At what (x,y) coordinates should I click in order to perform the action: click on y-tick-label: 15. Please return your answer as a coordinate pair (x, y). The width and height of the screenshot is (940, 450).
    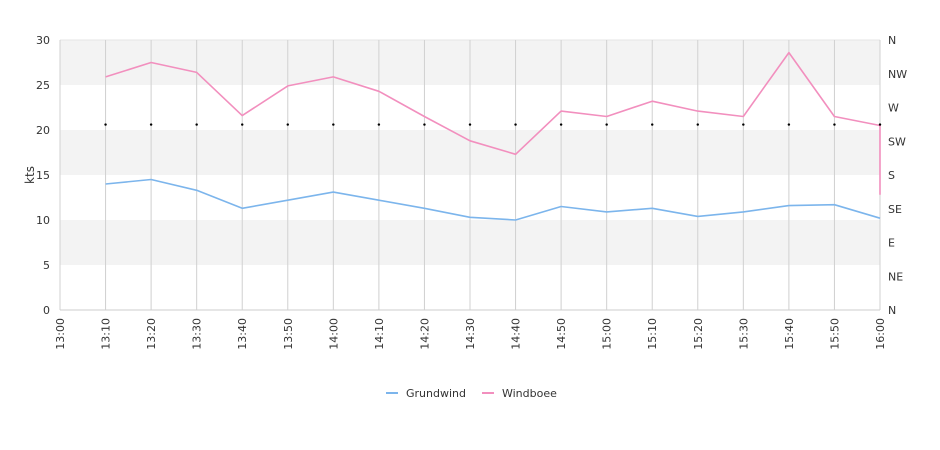
    Looking at the image, I should click on (43, 175).